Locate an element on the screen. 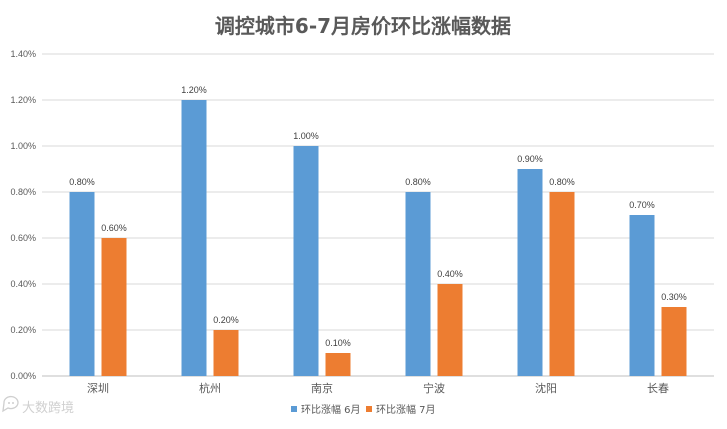  x-category-label: 南京 is located at coordinates (322, 388).